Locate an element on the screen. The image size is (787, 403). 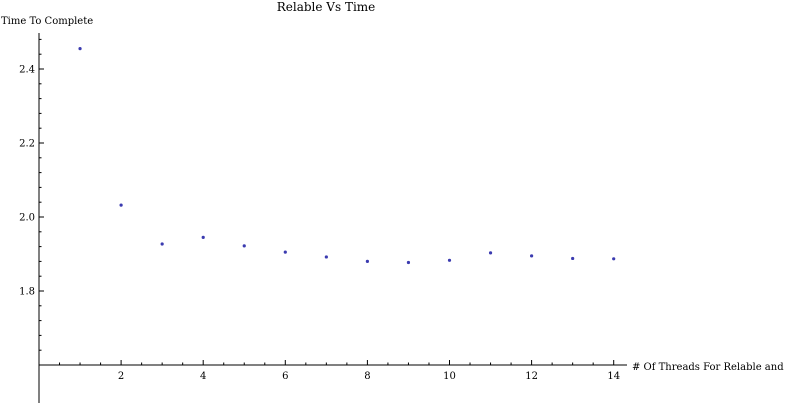
x-tick-label: 4 is located at coordinates (203, 376).